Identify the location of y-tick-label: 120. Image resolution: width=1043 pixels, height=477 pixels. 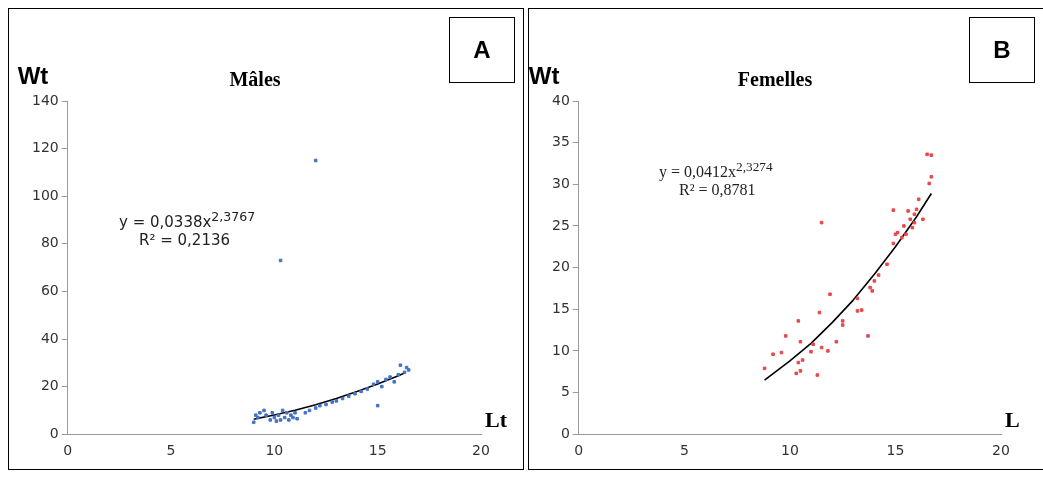
(45, 147).